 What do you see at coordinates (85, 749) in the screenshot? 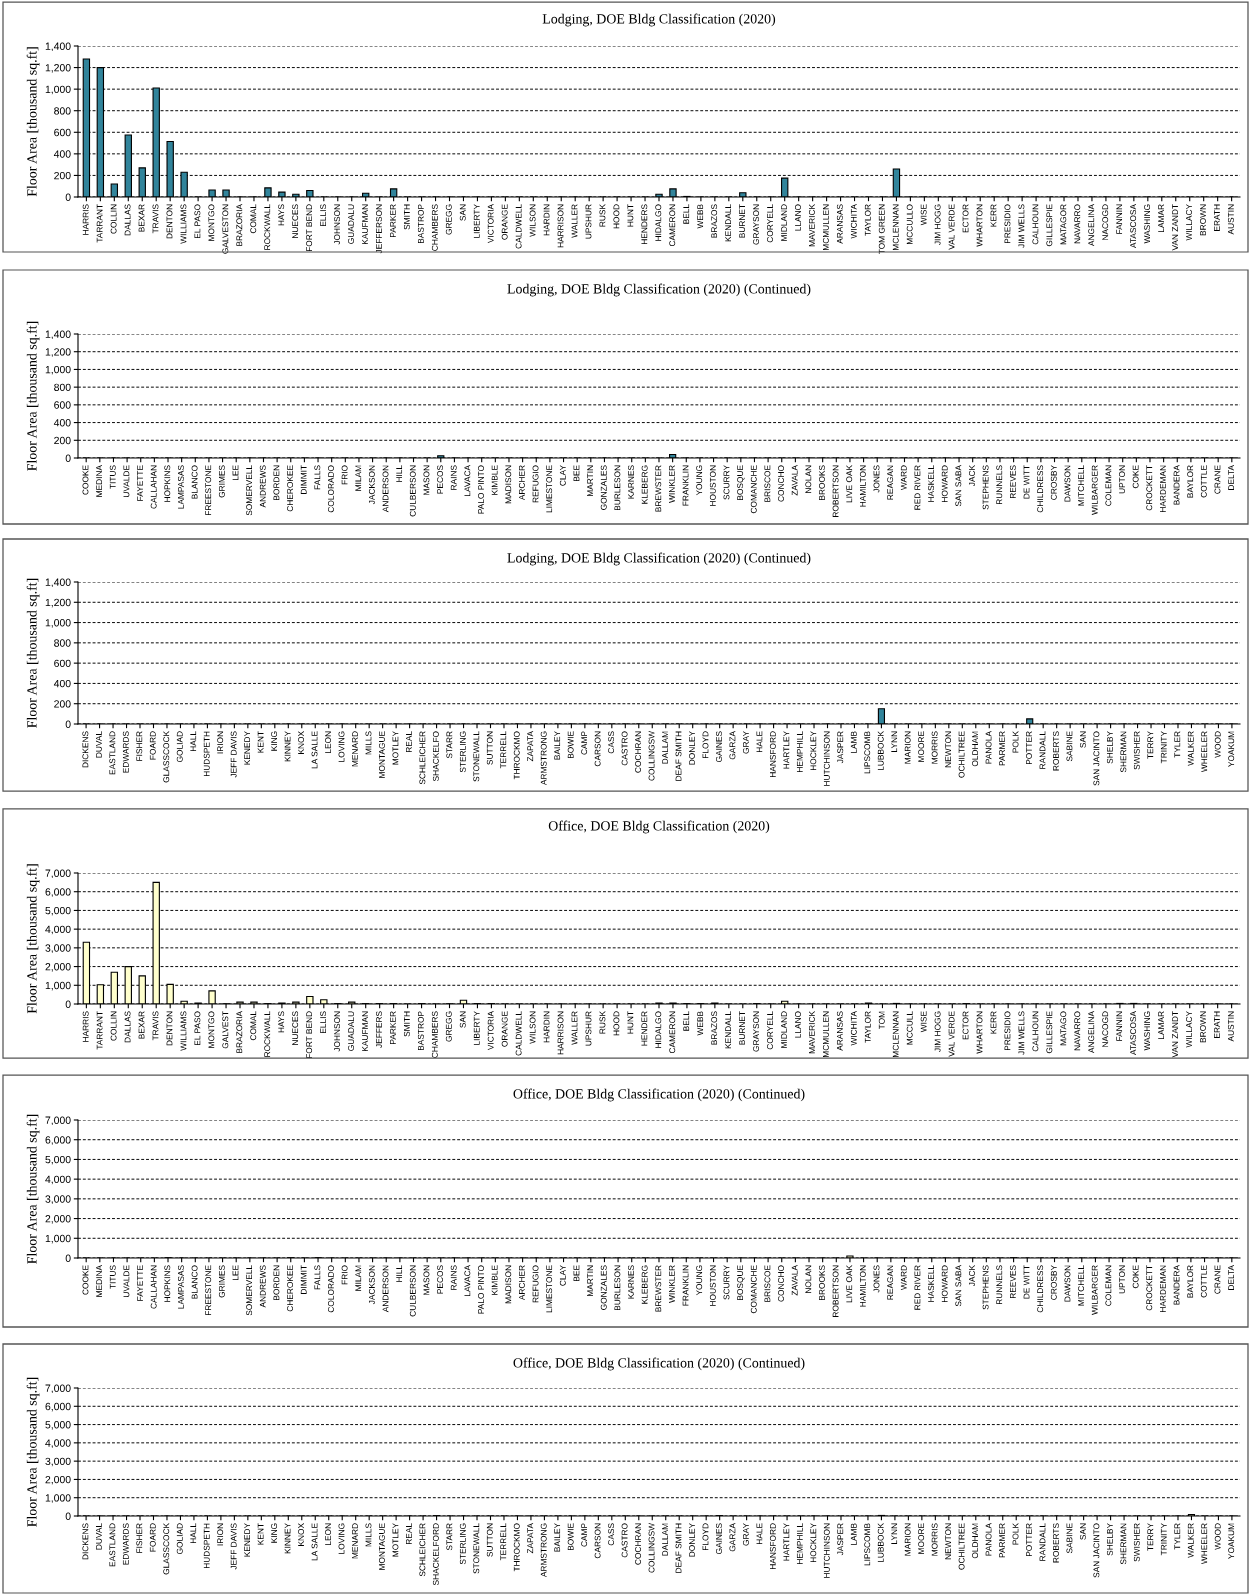
I see `x-tick-label: DICKENS` at bounding box center [85, 749].